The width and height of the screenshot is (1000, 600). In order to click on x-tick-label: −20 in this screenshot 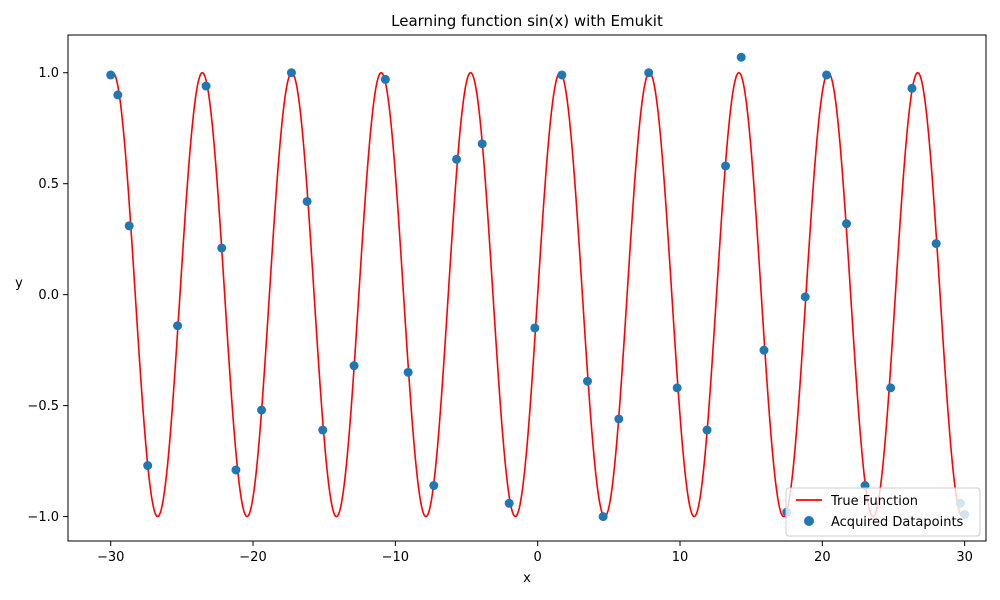, I will do `click(252, 557)`.